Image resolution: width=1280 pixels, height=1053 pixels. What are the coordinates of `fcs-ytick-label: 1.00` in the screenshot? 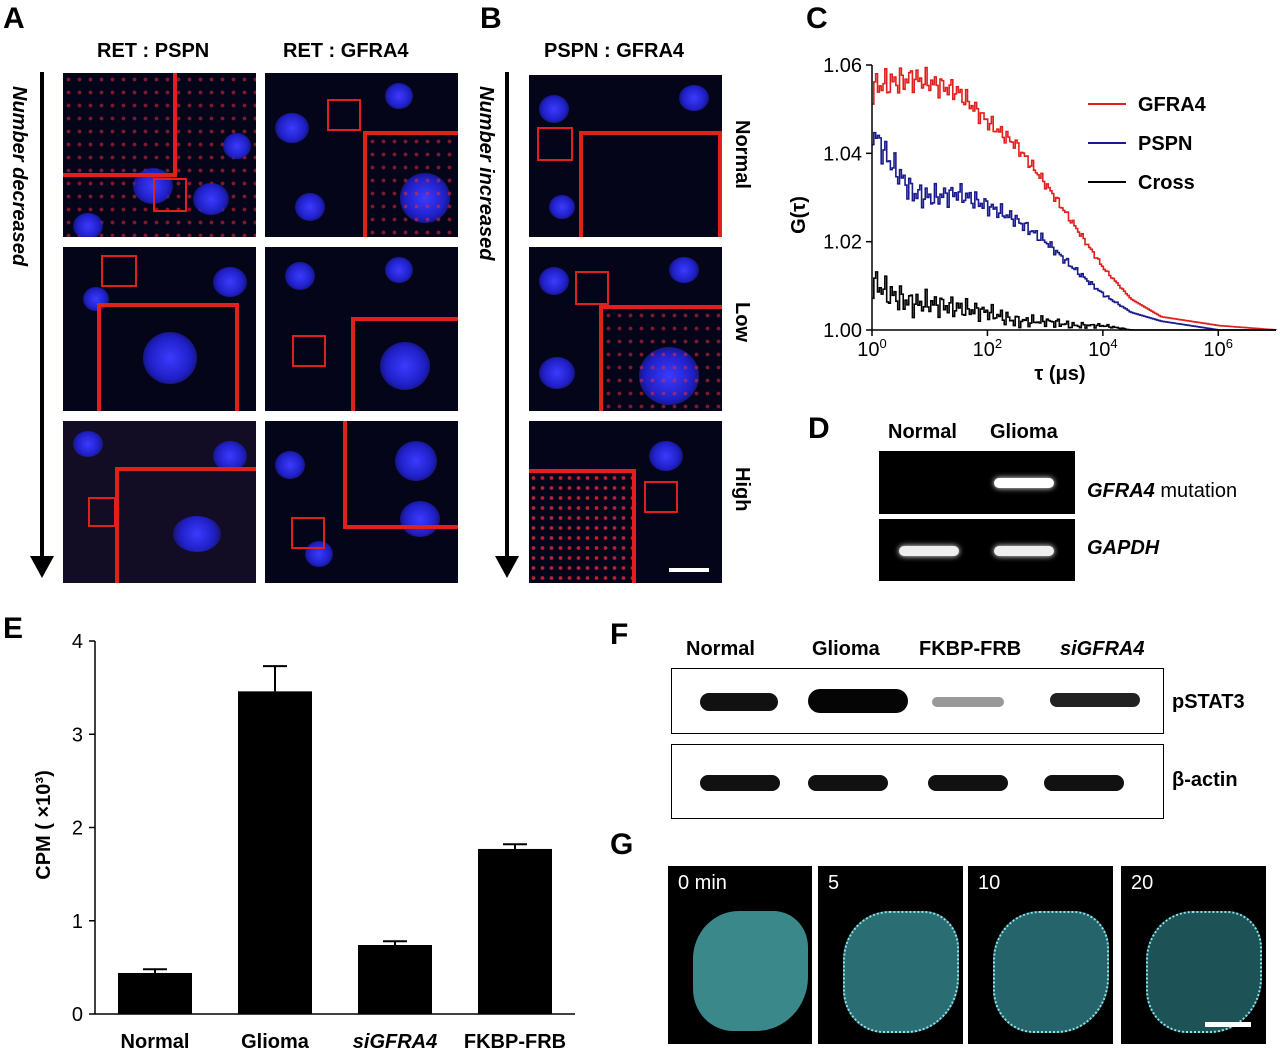 It's located at (842, 331).